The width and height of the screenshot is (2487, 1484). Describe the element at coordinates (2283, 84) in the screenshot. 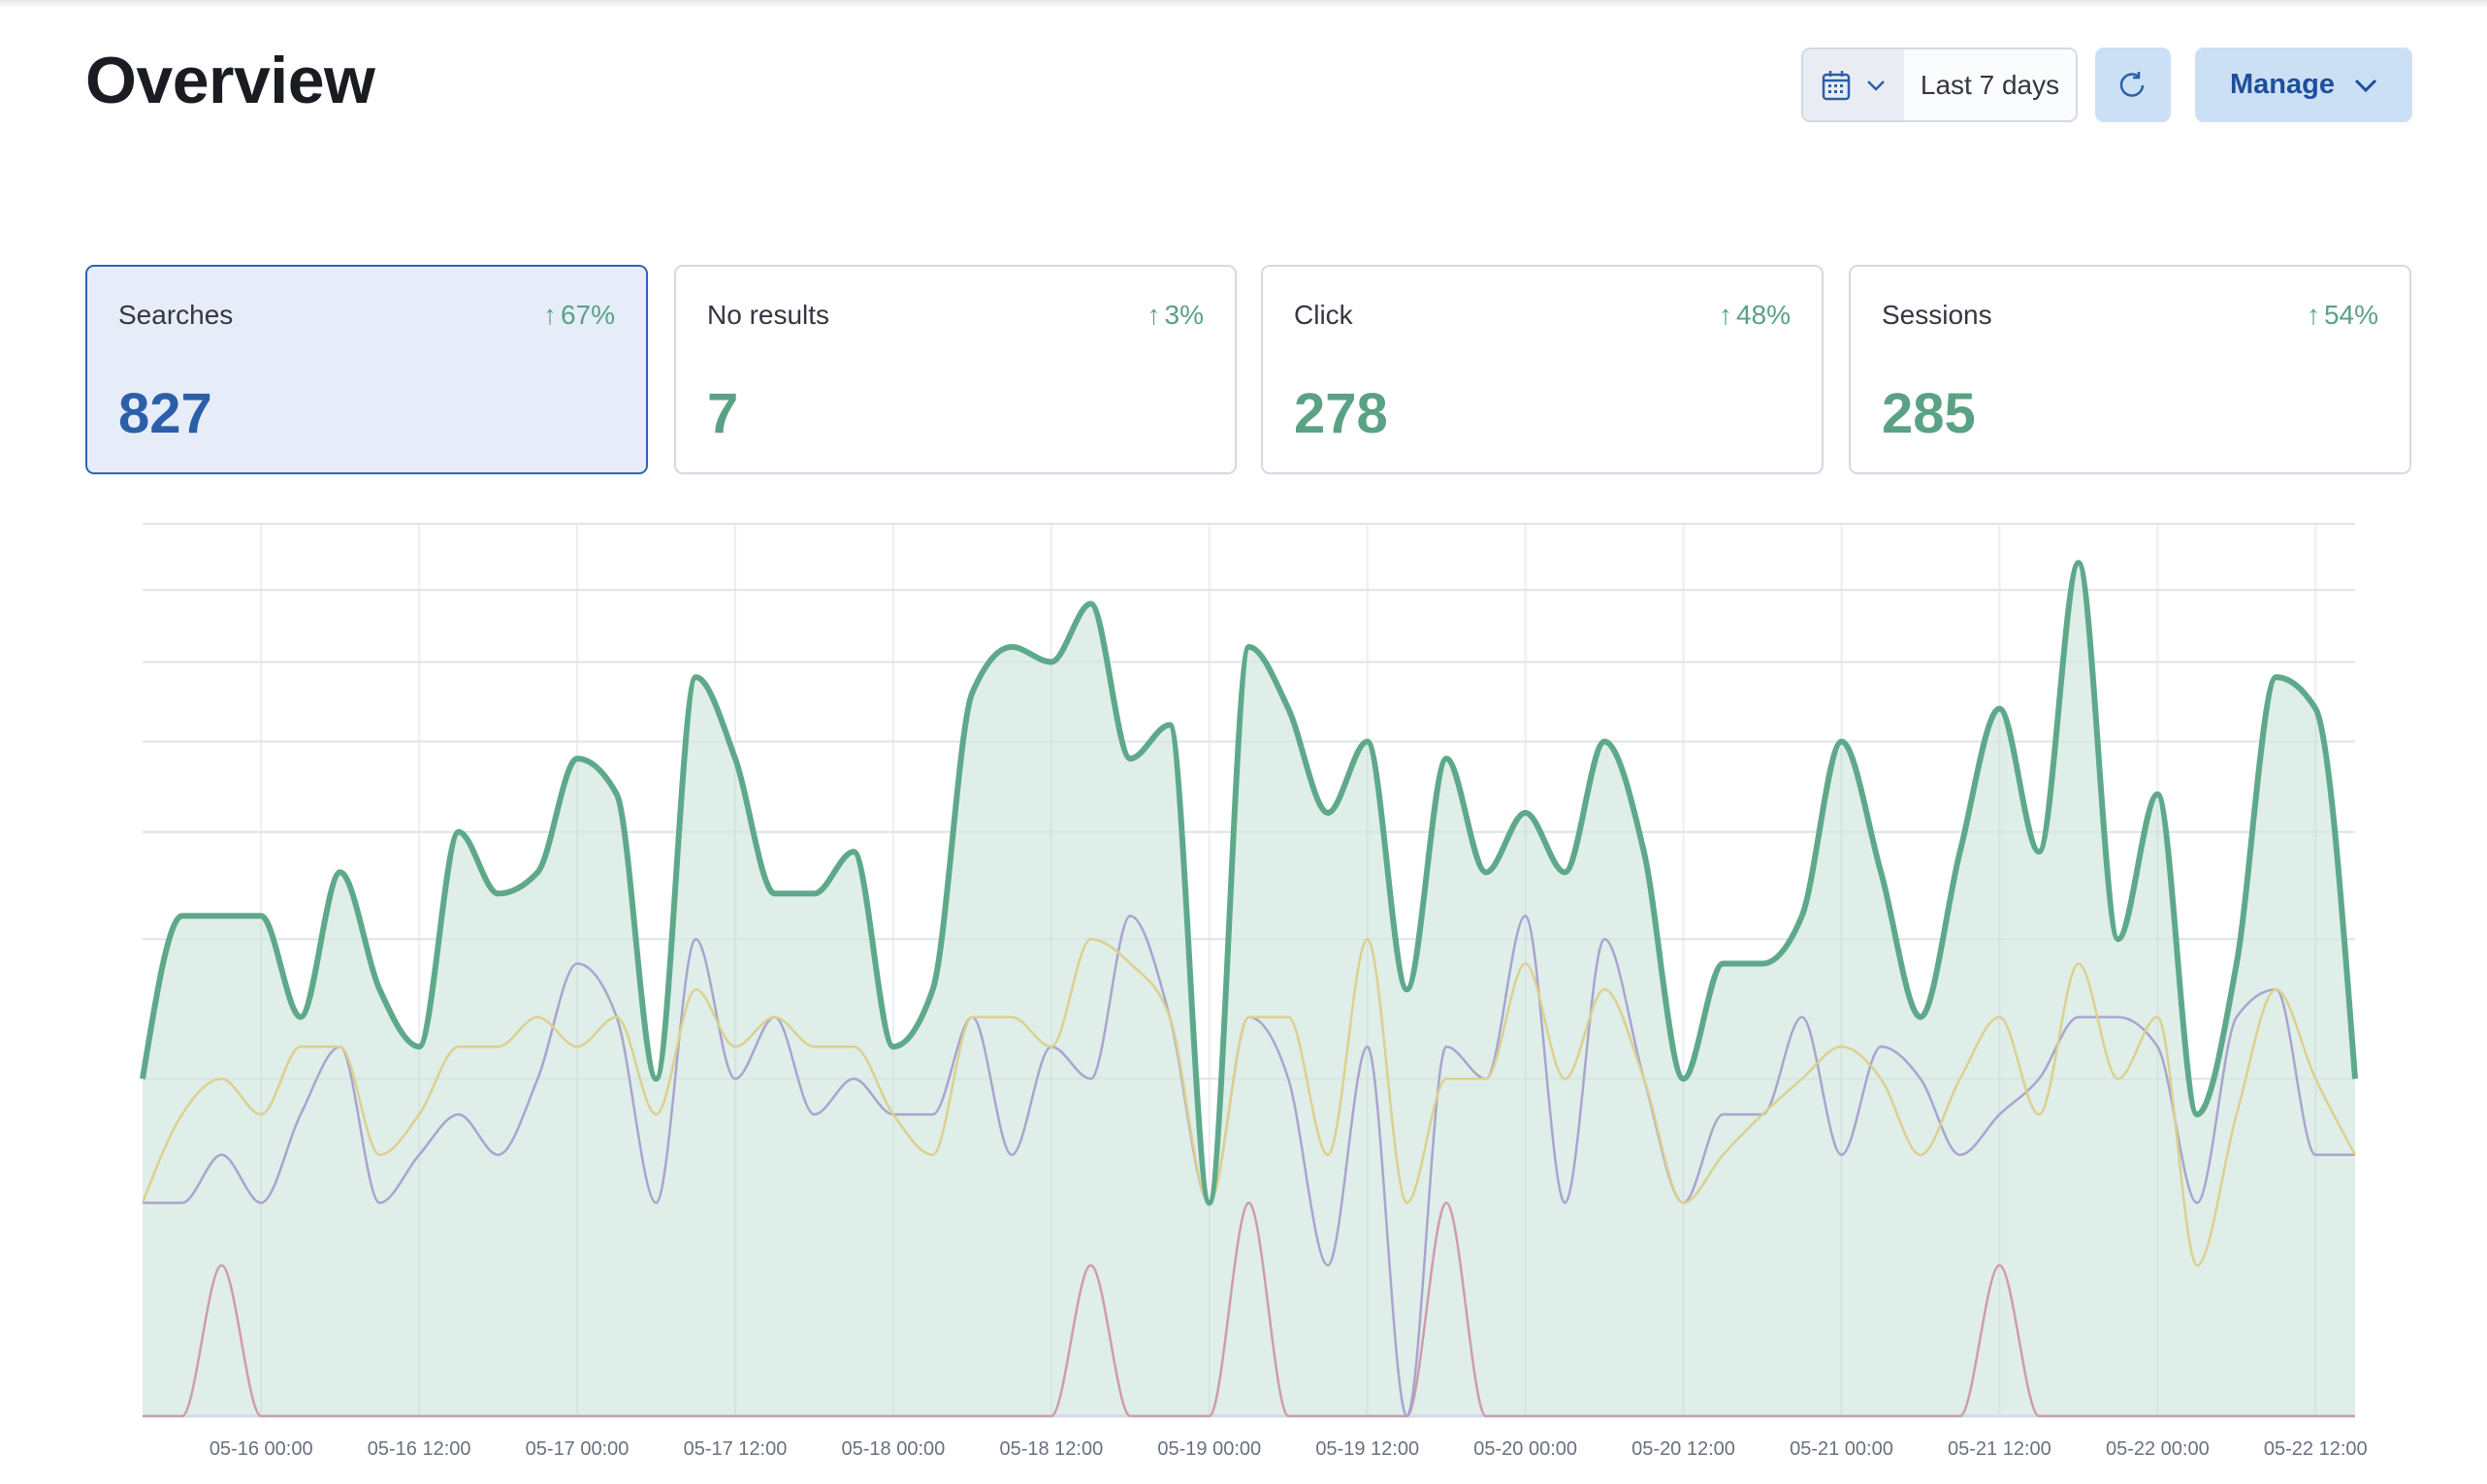

I see `manage-label: Manage` at that location.